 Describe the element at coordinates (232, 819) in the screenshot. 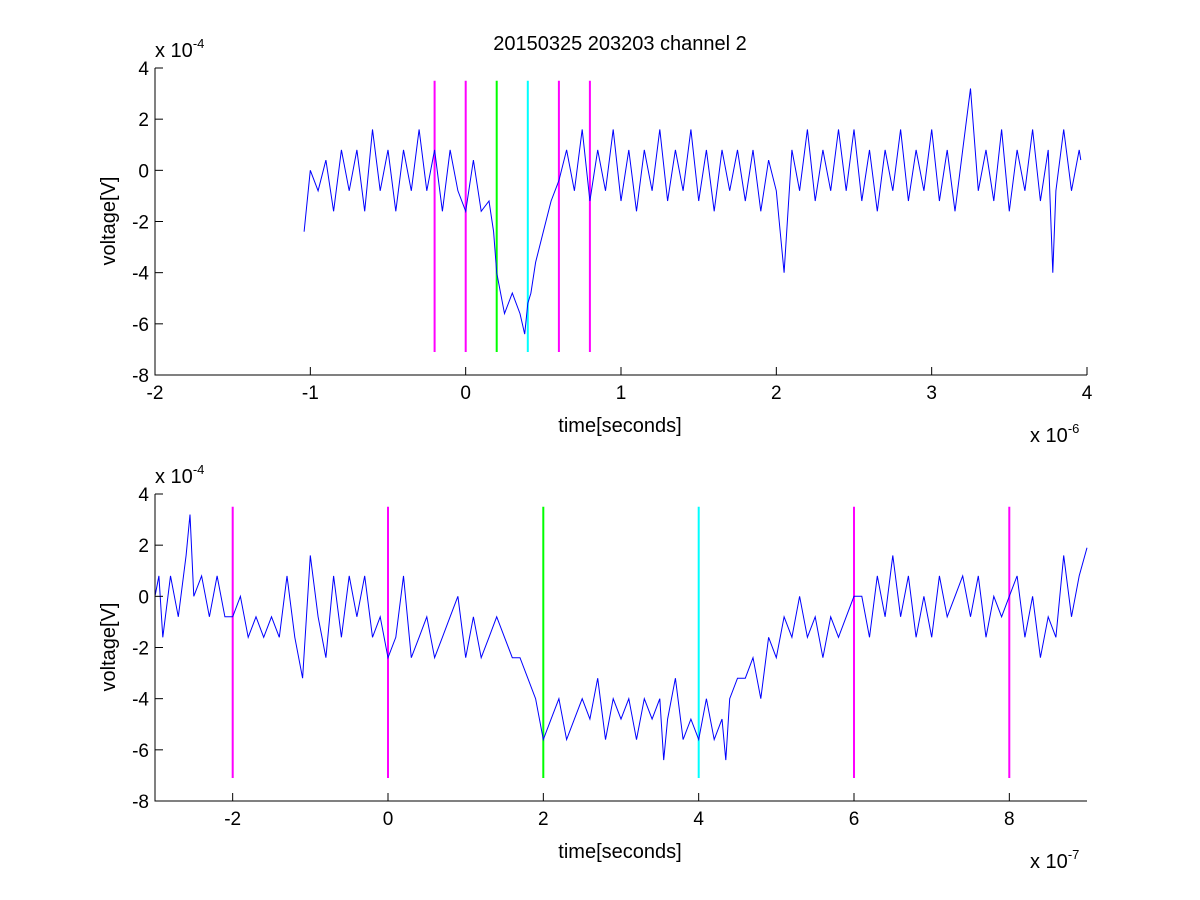

I see `bottom-x-tick-label-0: -2` at that location.